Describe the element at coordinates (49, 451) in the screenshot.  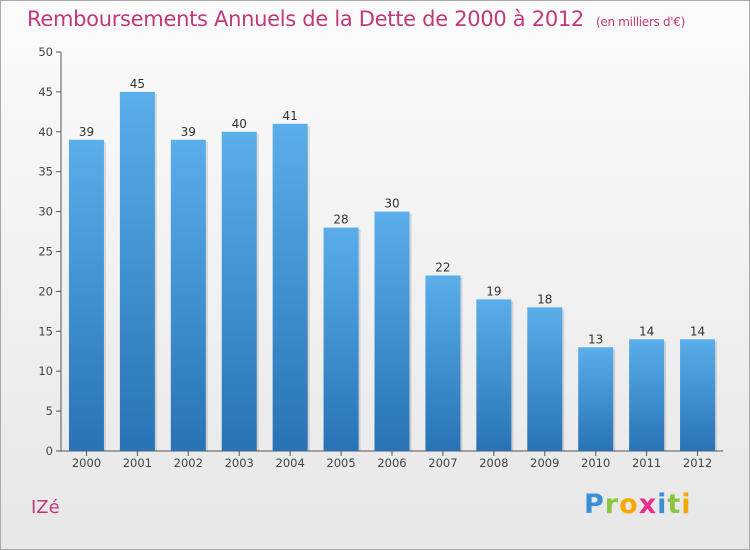
I see `y-tick-label: 0` at that location.